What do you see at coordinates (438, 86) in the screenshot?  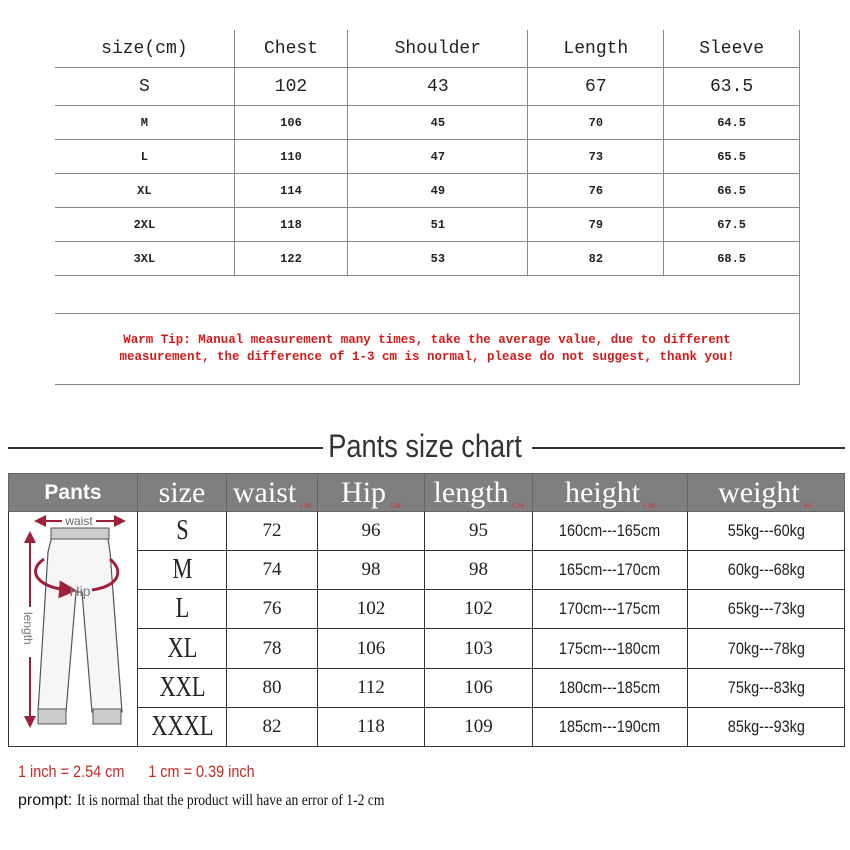 I see `table-cell: 43` at bounding box center [438, 86].